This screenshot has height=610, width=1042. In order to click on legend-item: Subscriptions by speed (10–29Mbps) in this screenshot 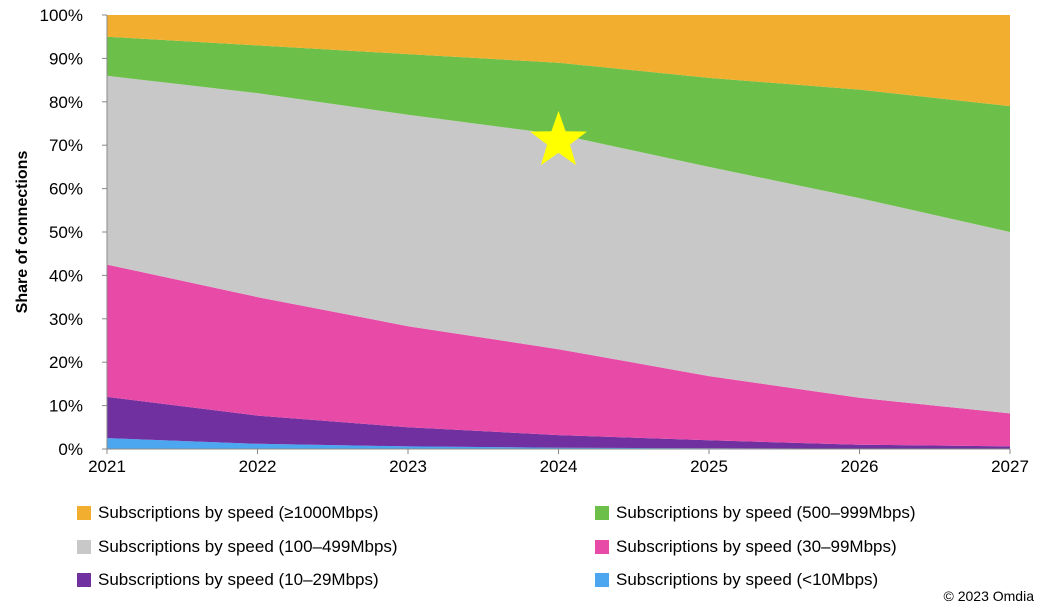, I will do `click(228, 580)`.